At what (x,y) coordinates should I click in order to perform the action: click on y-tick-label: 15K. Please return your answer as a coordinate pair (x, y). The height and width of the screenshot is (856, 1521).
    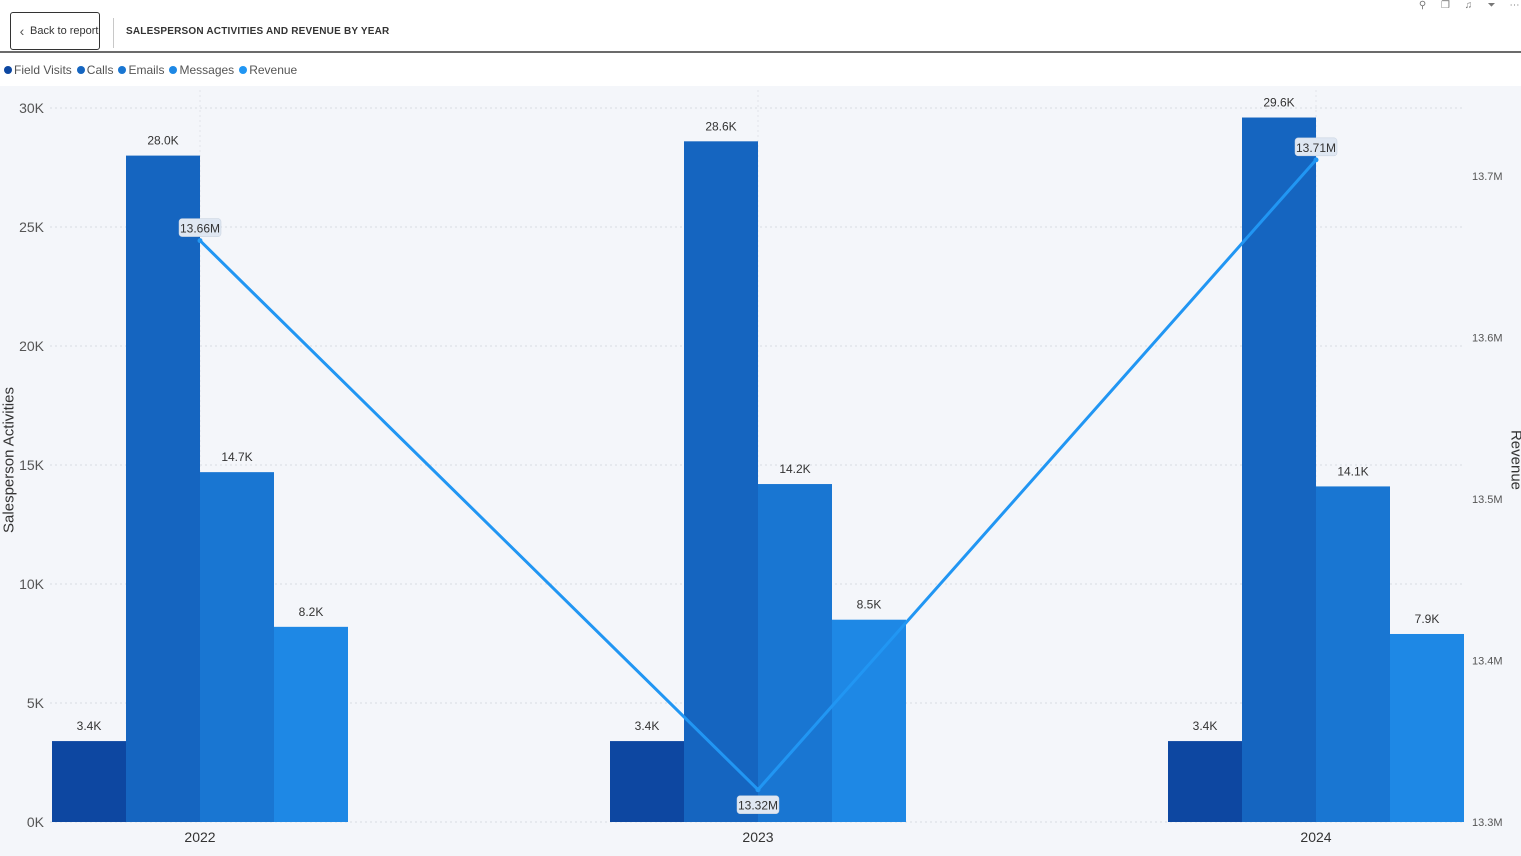
    Looking at the image, I should click on (32, 465).